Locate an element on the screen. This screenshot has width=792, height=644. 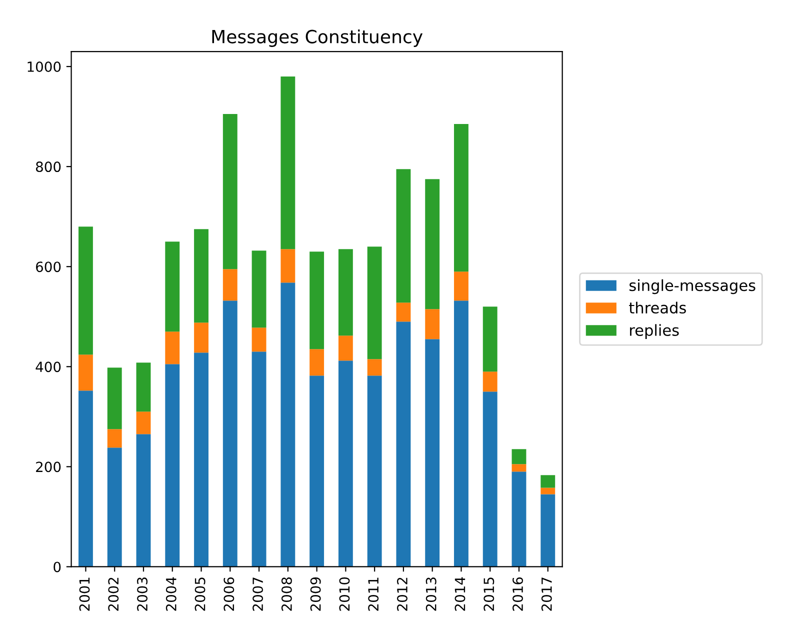
y-tick-label: 400 is located at coordinates (48, 367).